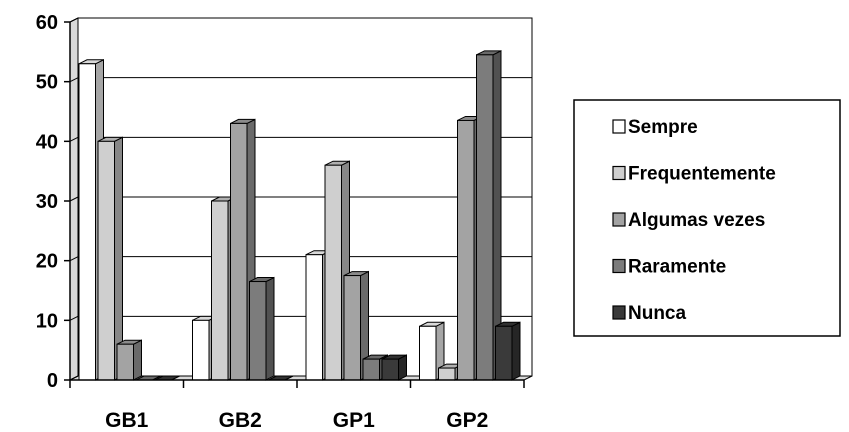  What do you see at coordinates (432, 351) in the screenshot?
I see `bar-gp2-sempre` at bounding box center [432, 351].